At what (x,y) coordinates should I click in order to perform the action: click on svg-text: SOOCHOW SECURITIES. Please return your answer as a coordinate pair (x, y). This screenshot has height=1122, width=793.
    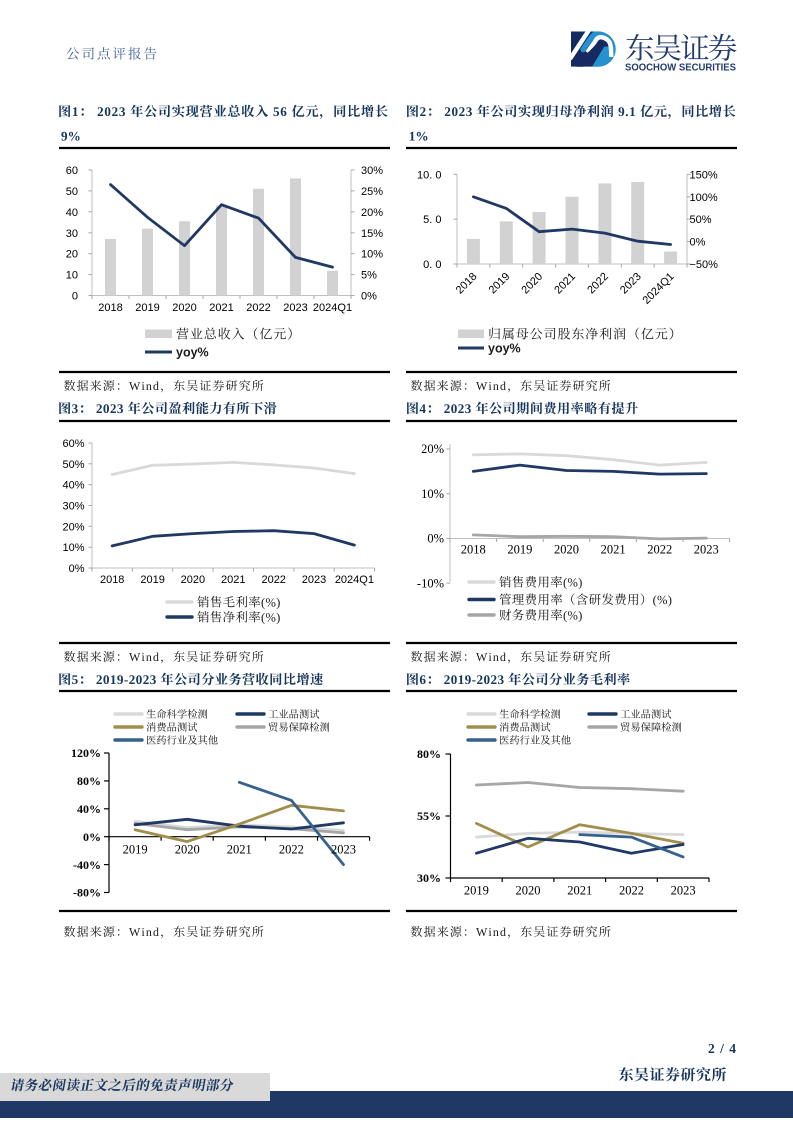
    Looking at the image, I should click on (680, 68).